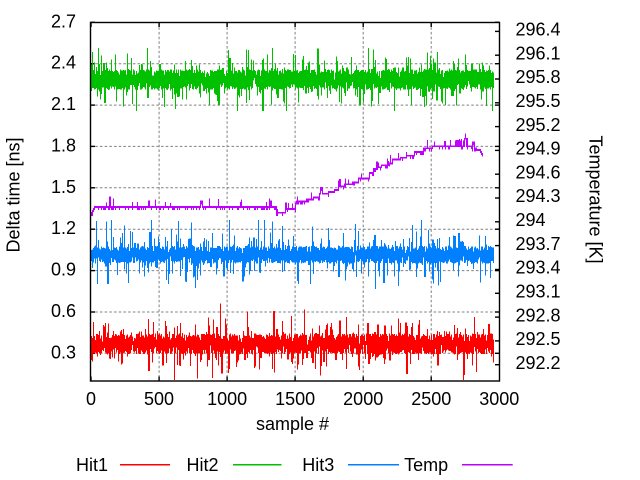 This screenshot has height=480, width=640. I want to click on svg-text: 500, so click(159, 399).